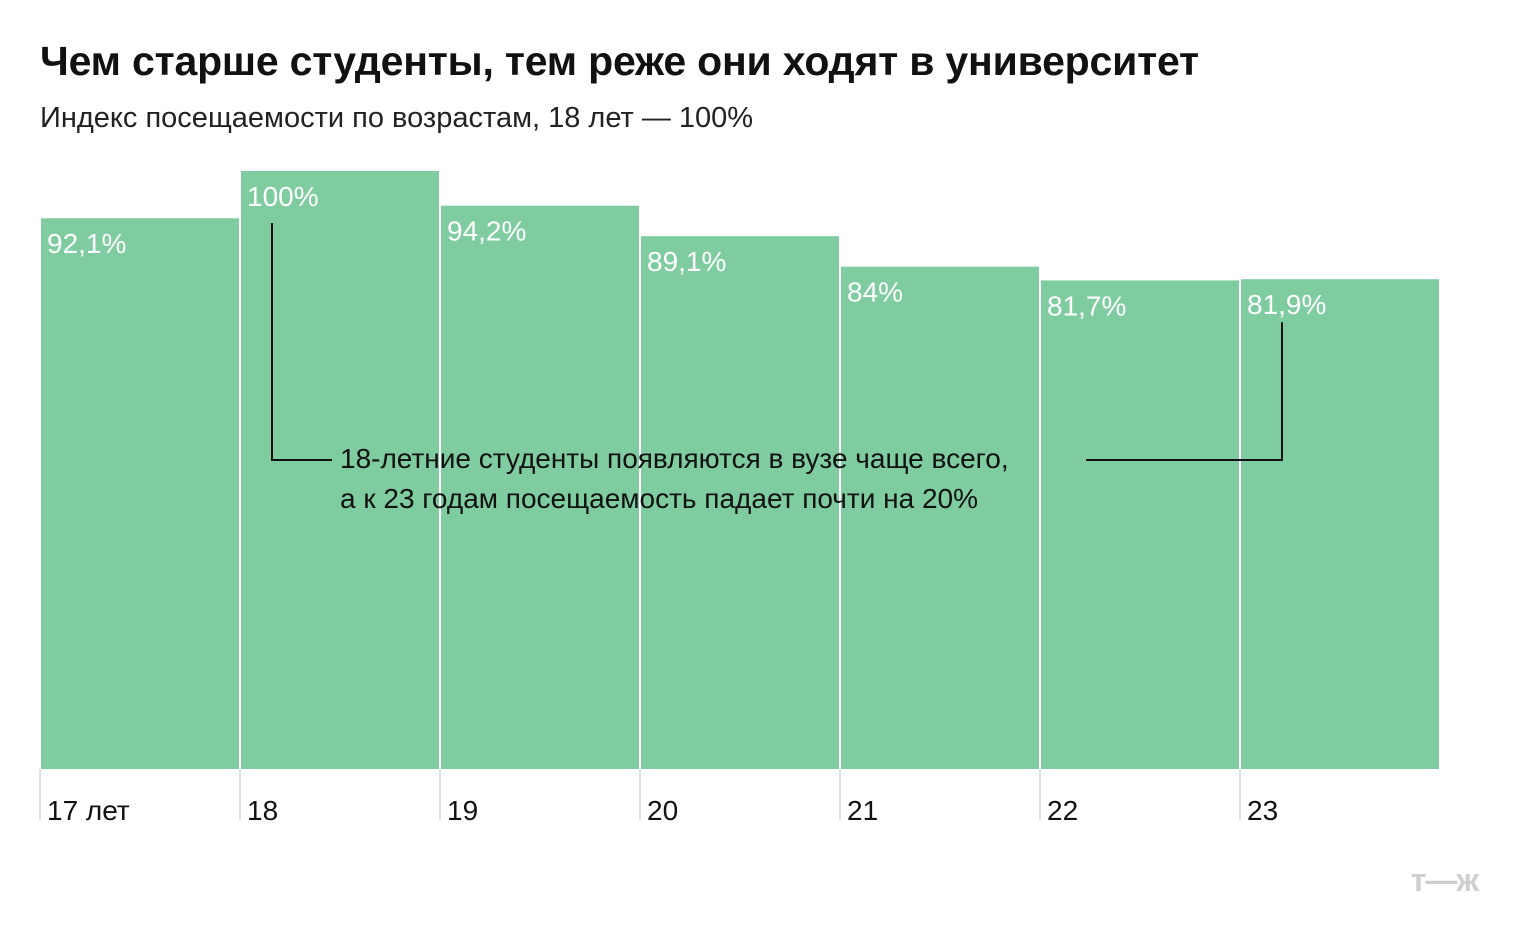  I want to click on x-tick-label: 17 лет, so click(88, 810).